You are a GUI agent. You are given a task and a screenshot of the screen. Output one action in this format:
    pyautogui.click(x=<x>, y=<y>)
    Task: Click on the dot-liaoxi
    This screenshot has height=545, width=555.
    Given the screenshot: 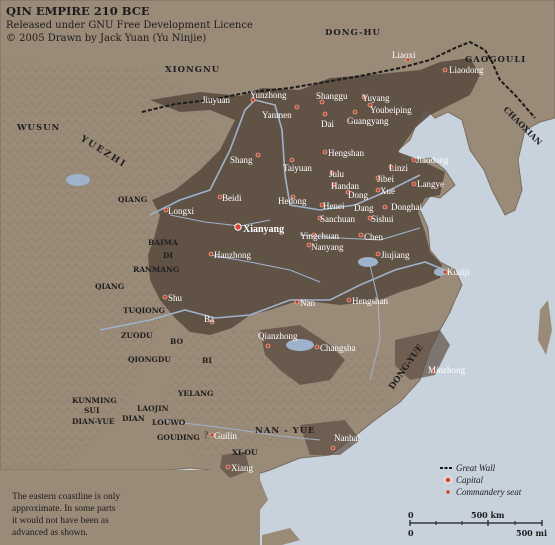 What is the action you would take?
    pyautogui.click(x=408, y=60)
    